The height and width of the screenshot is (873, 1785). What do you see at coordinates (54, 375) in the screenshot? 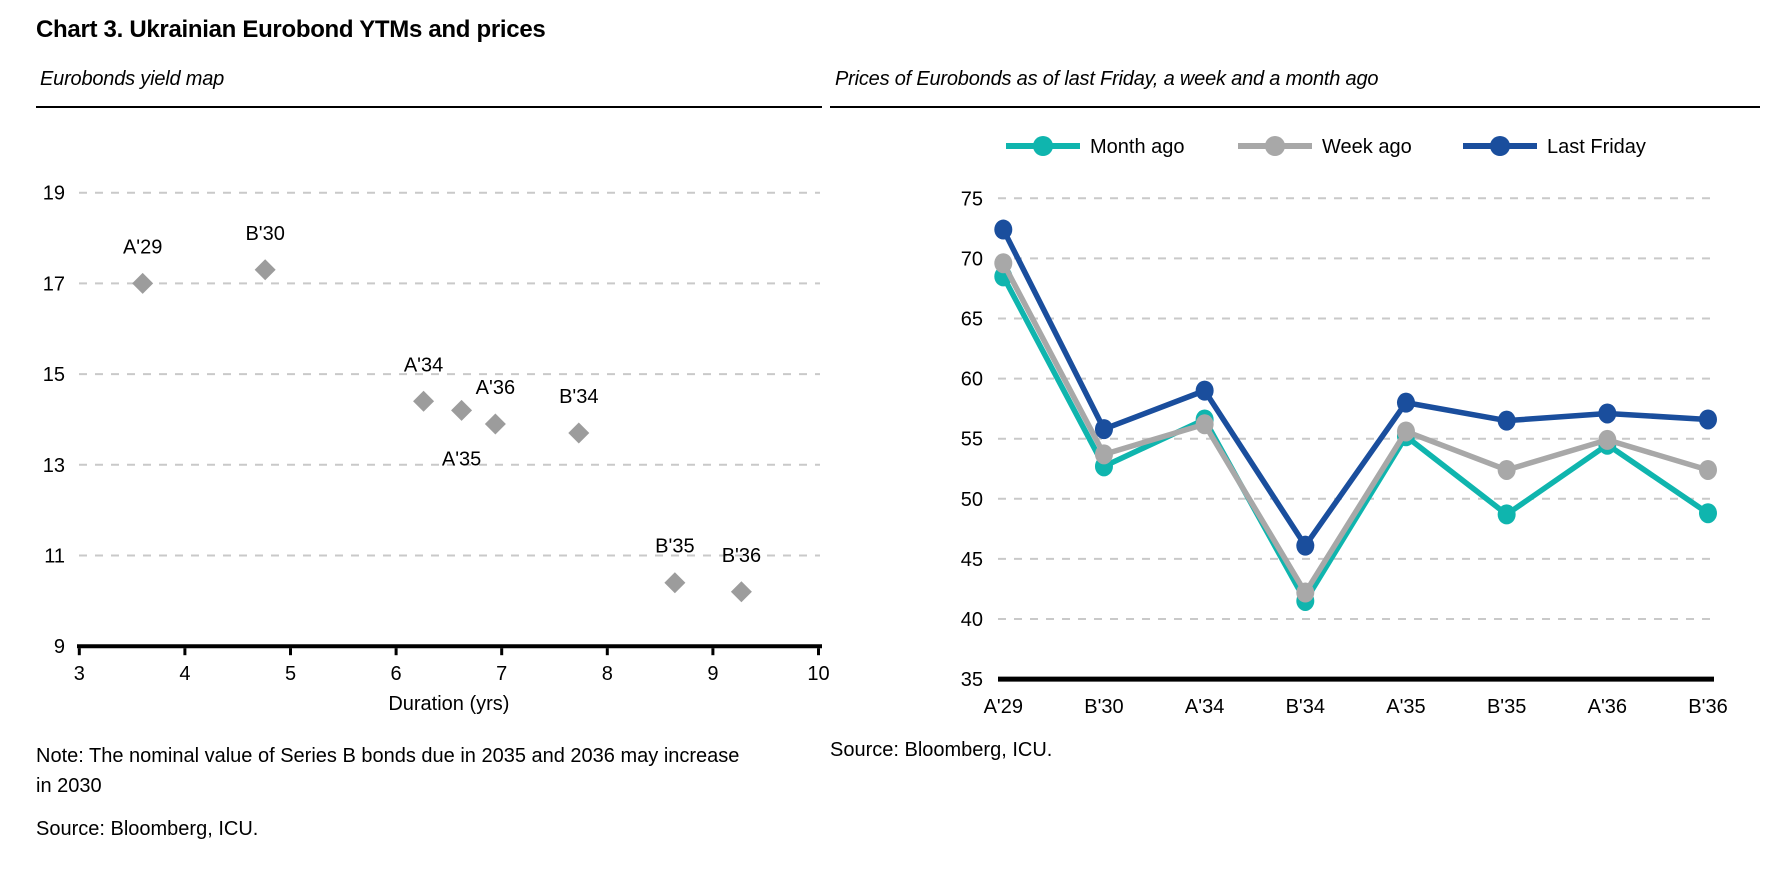
I see `svg-text: 15` at bounding box center [54, 375].